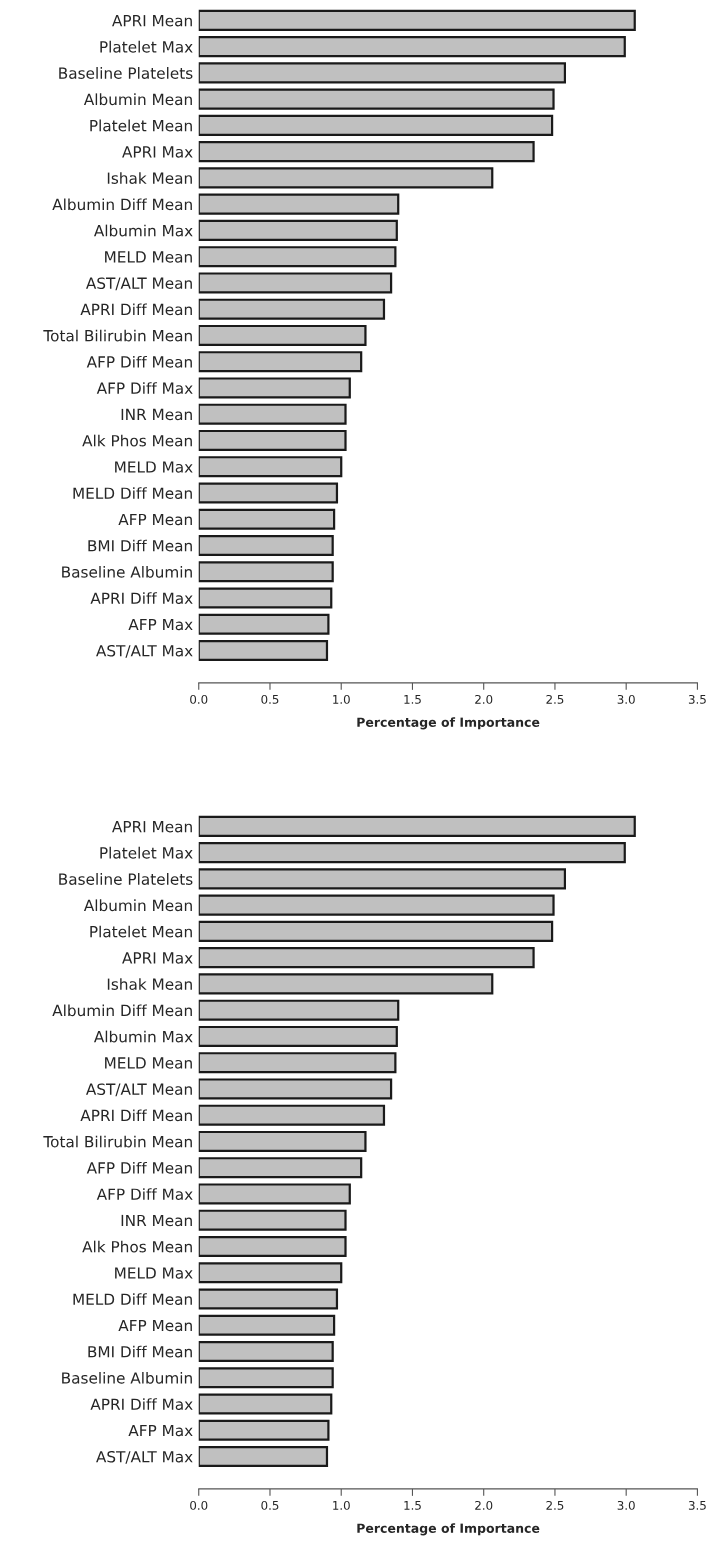  What do you see at coordinates (448, 723) in the screenshot?
I see `x-axis-title: Percentage of Importance` at bounding box center [448, 723].